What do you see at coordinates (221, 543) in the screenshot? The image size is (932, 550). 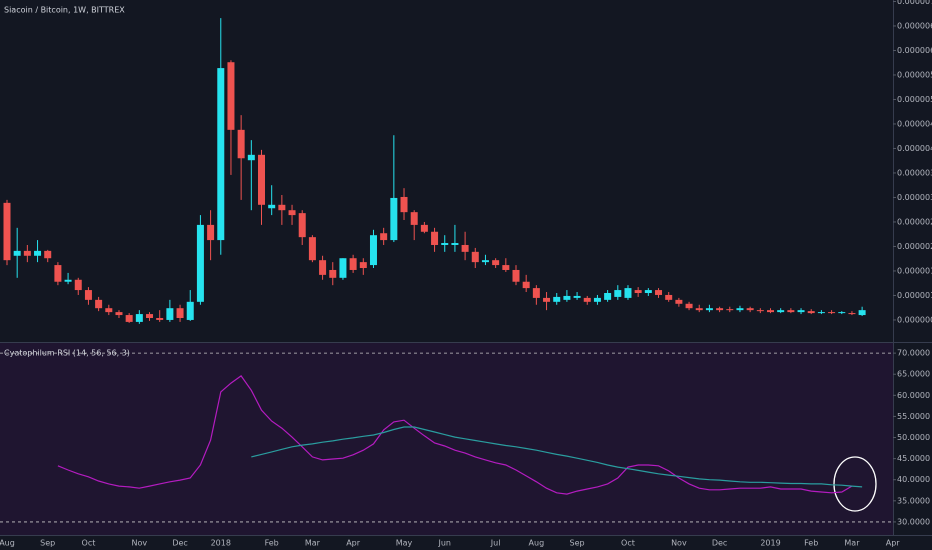 I see `x-tick-label: 2018` at bounding box center [221, 543].